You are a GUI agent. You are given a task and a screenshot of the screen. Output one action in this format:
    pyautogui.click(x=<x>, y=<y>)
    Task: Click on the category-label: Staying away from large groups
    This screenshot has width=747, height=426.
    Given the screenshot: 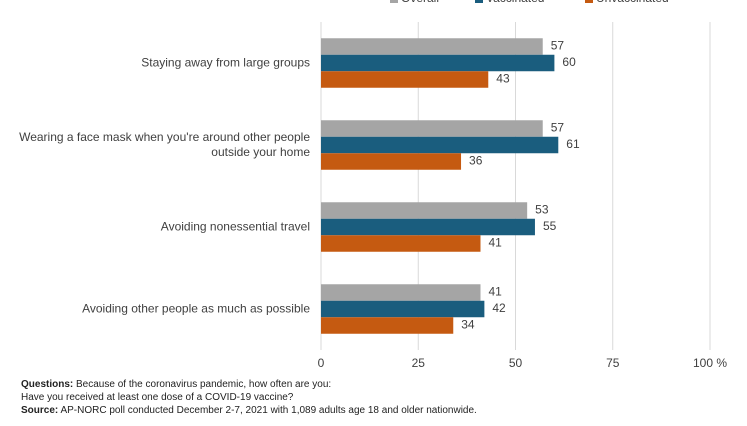 What is the action you would take?
    pyautogui.click(x=225, y=62)
    